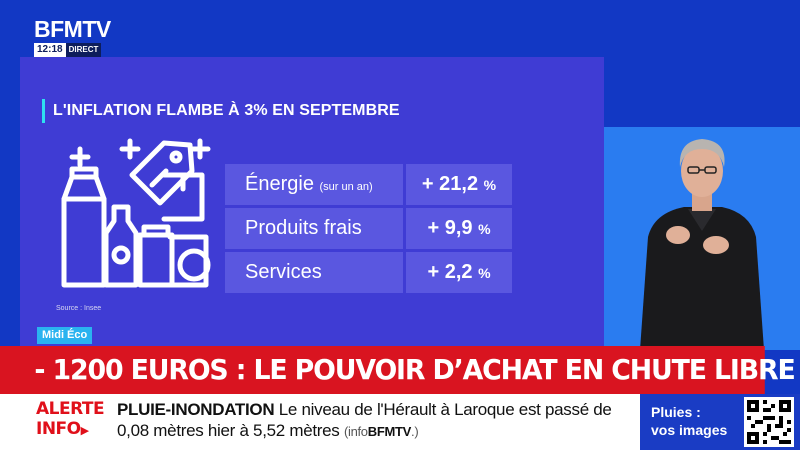 The height and width of the screenshot is (450, 800). What do you see at coordinates (62, 429) in the screenshot?
I see `alert-badge-line2: INFO▶` at bounding box center [62, 429].